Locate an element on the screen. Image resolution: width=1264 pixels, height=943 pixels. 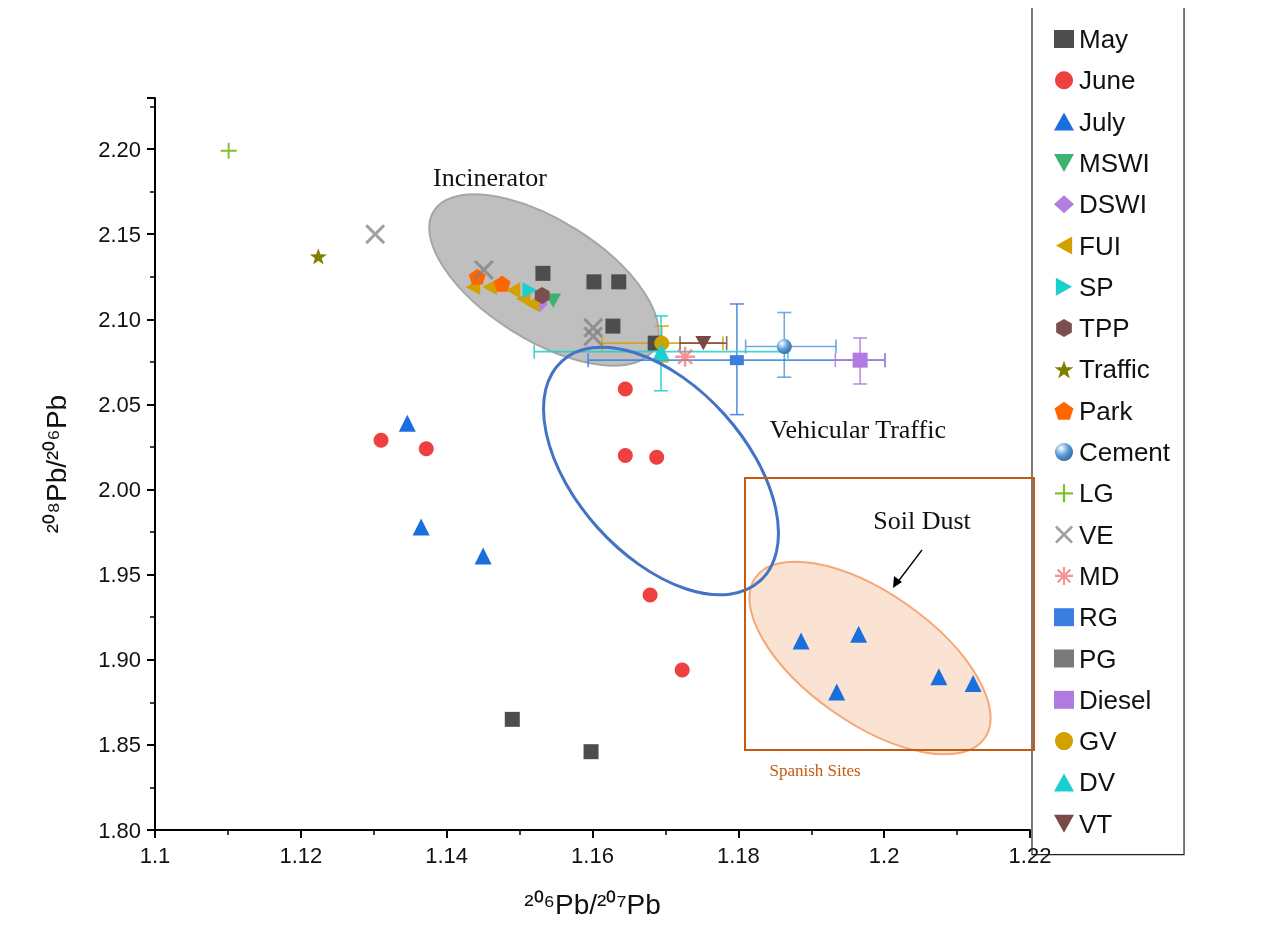
legend-label: Park is located at coordinates (1106, 410).